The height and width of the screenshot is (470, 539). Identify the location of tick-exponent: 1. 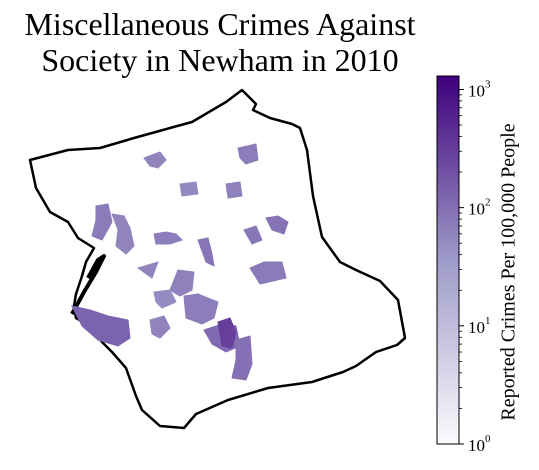
(488, 321).